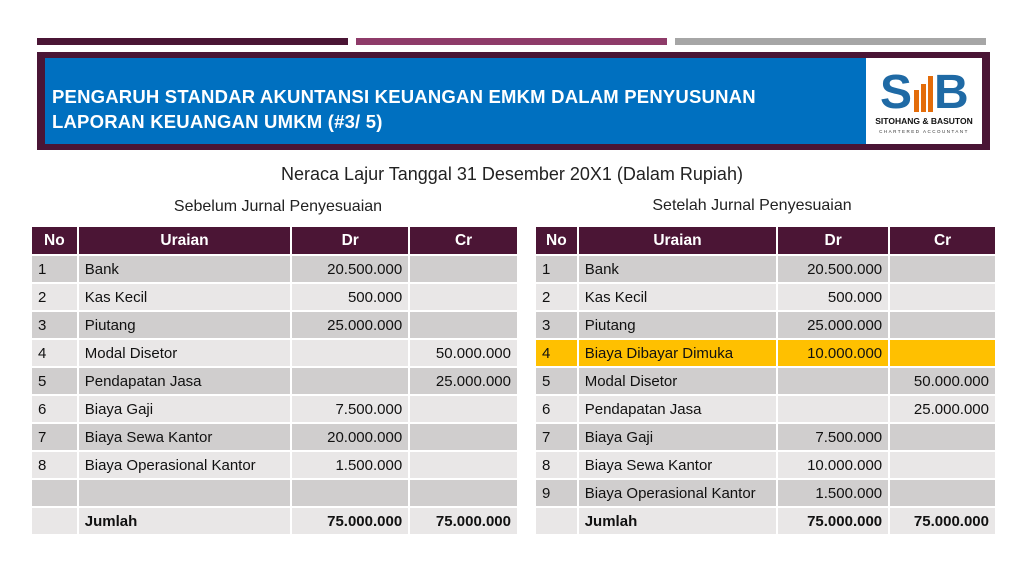  What do you see at coordinates (350, 465) in the screenshot?
I see `cell-dr: 1.500.000` at bounding box center [350, 465].